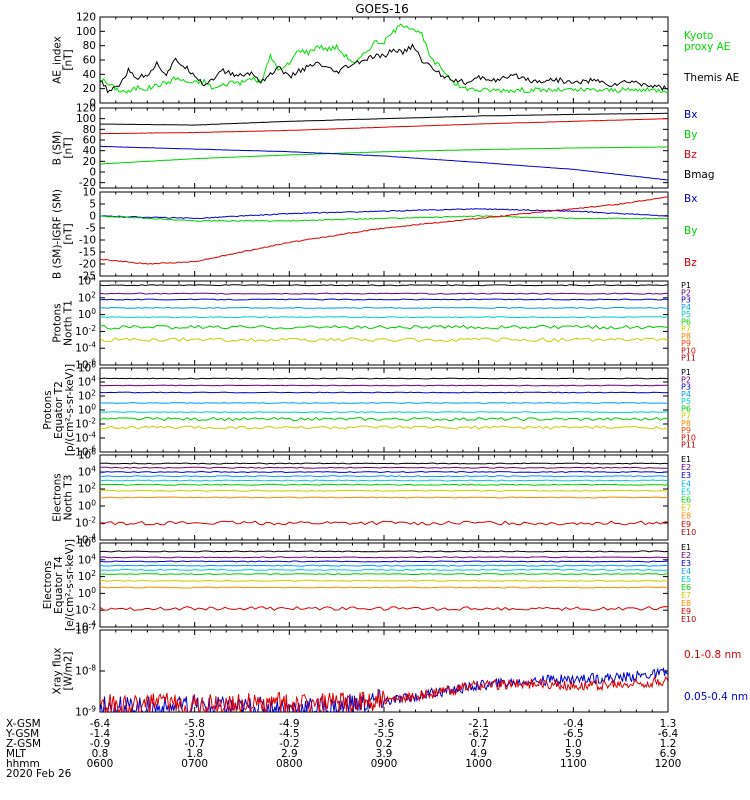 The width and height of the screenshot is (750, 800). What do you see at coordinates (686, 516) in the screenshot?
I see `channel-label: E8` at bounding box center [686, 516].